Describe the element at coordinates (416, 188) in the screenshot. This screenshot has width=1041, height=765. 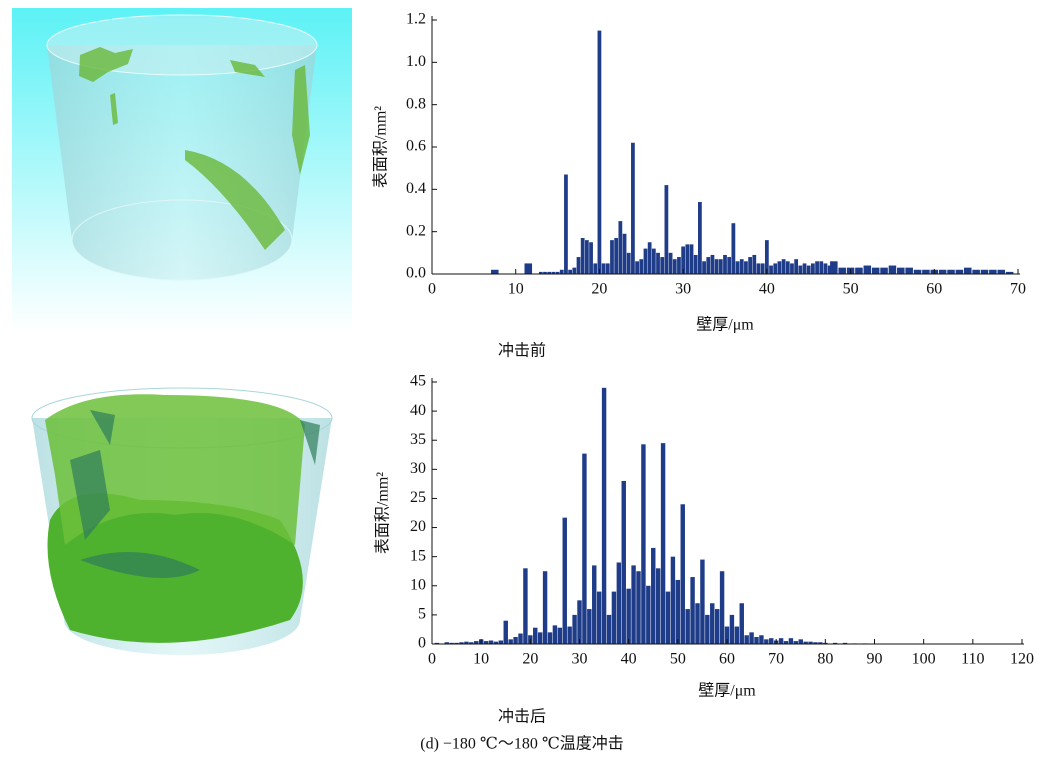
I see `y-tick-label: 0.4` at that location.